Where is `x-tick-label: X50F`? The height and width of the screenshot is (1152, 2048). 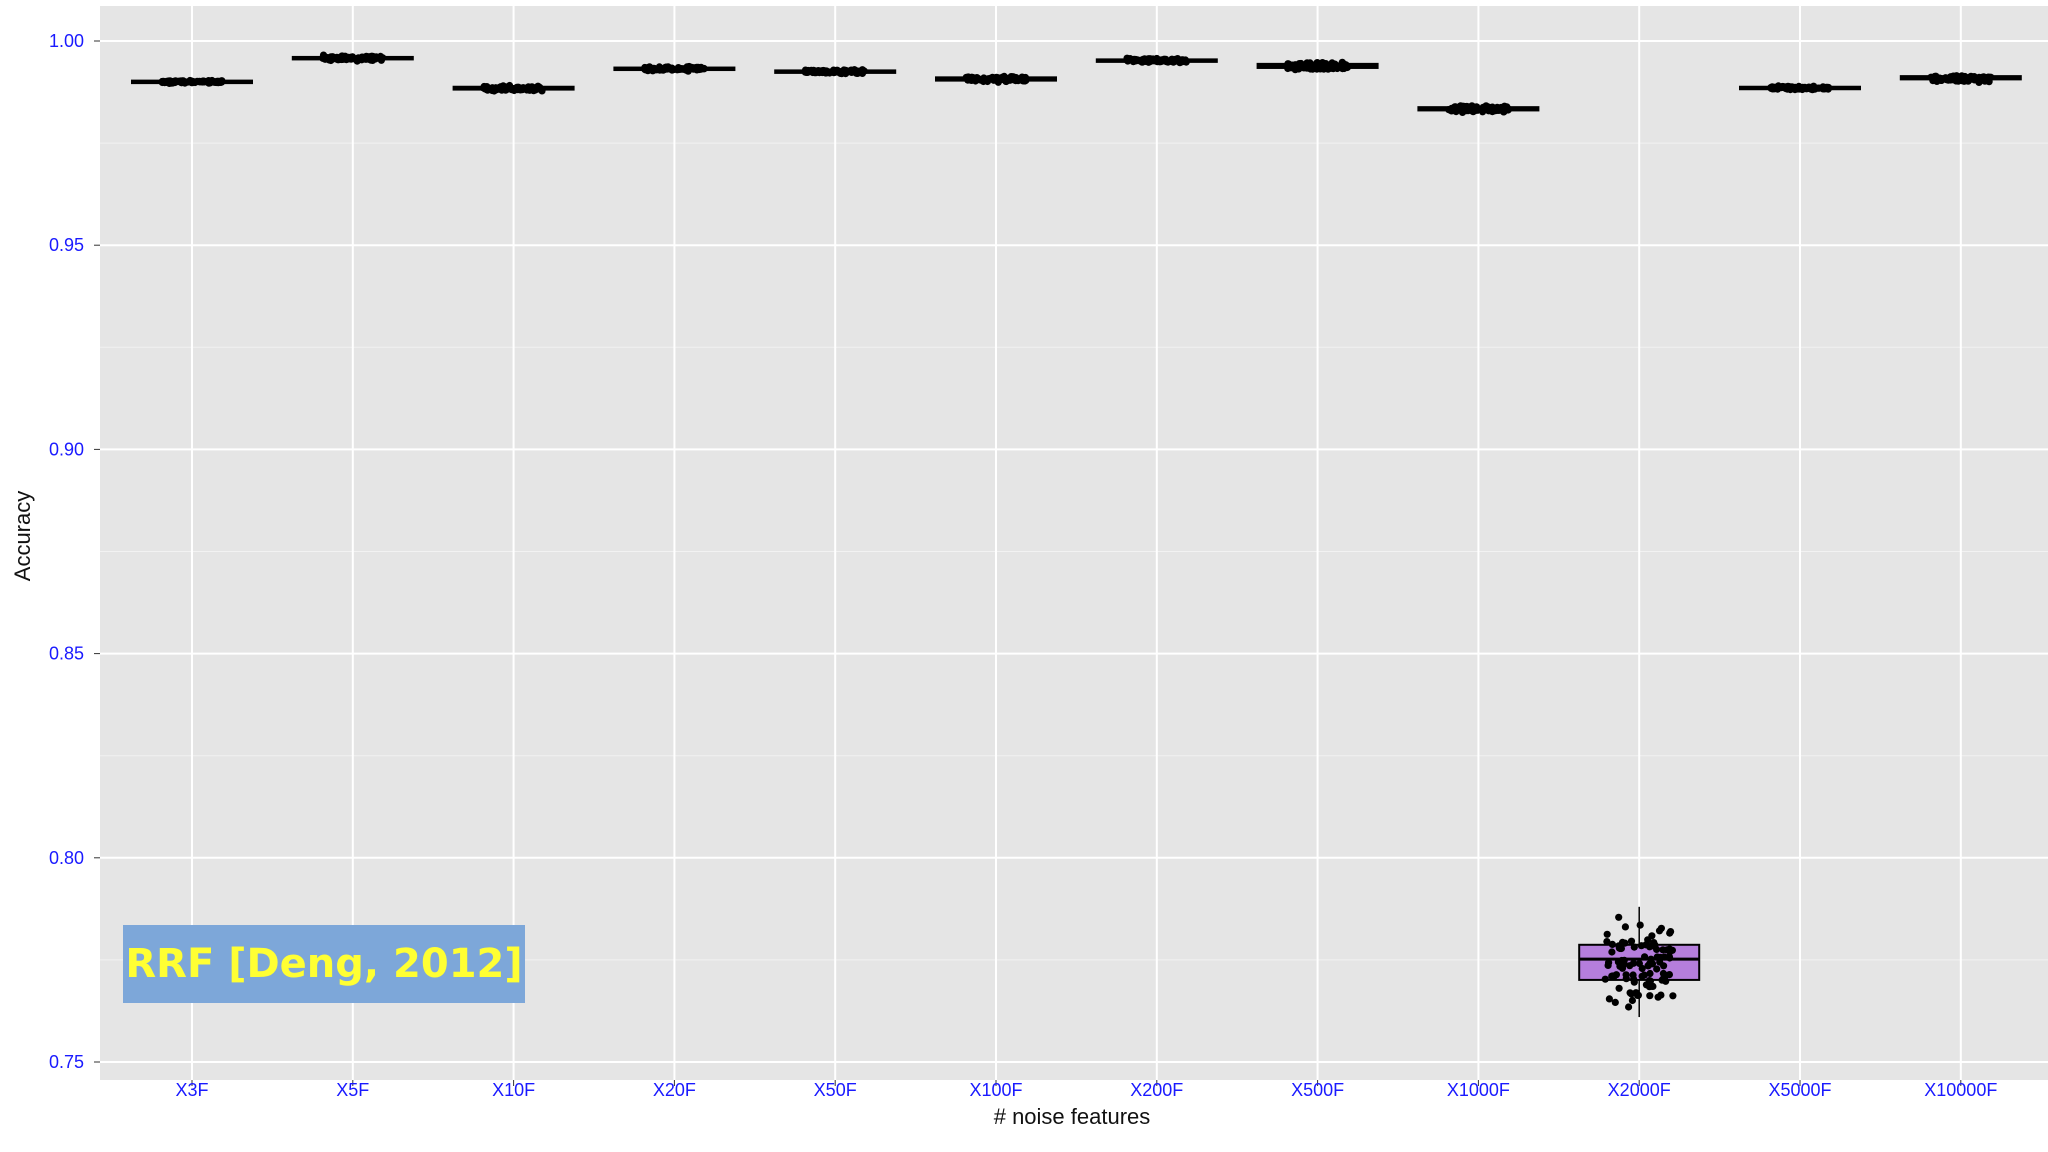 x-tick-label: X50F is located at coordinates (835, 1090).